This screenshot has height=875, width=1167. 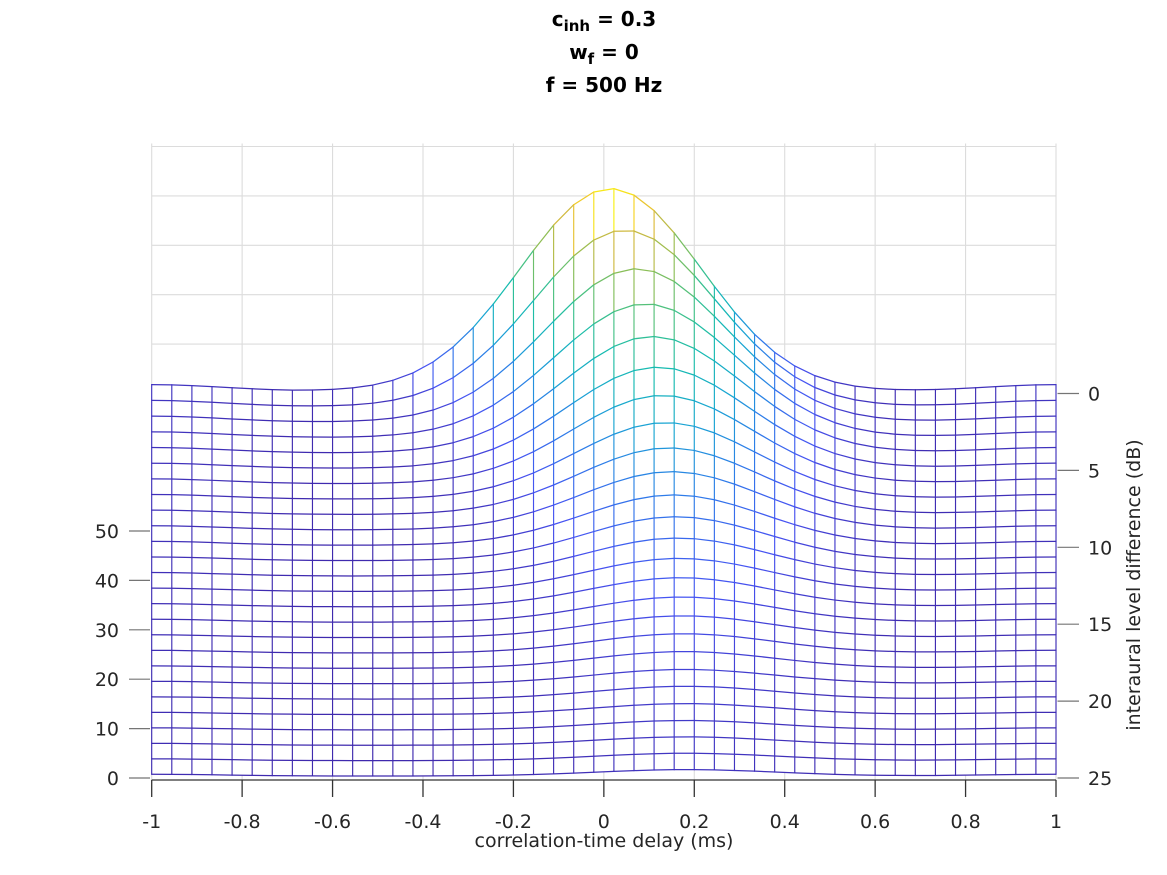 I want to click on x-tick-label: 0.8, so click(x=965, y=822).